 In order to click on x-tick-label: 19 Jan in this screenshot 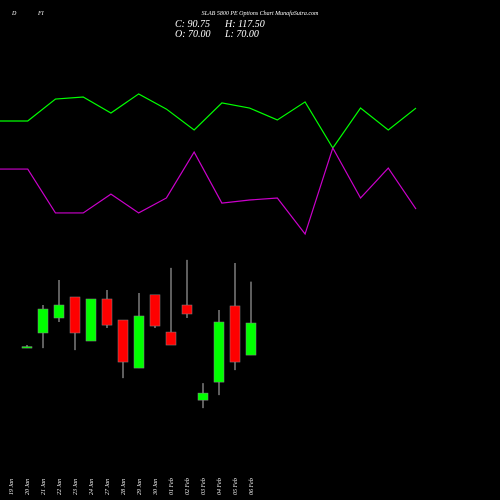, I will do `click(12, 487)`.